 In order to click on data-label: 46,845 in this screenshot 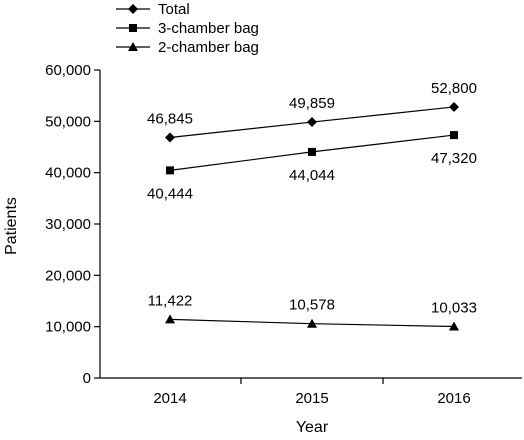, I will do `click(170, 119)`.